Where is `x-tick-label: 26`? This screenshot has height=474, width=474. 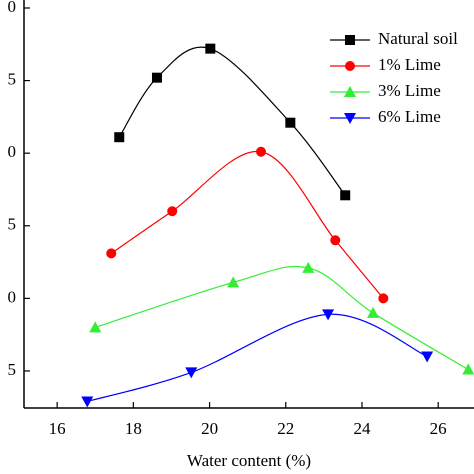
x-tick-label: 26 is located at coordinates (438, 428).